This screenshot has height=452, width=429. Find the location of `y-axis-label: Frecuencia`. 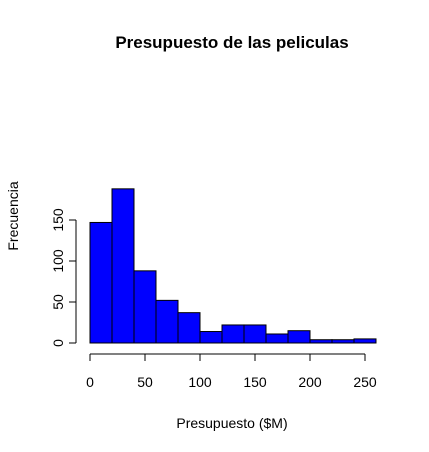

y-axis-label: Frecuencia is located at coordinates (13, 215).